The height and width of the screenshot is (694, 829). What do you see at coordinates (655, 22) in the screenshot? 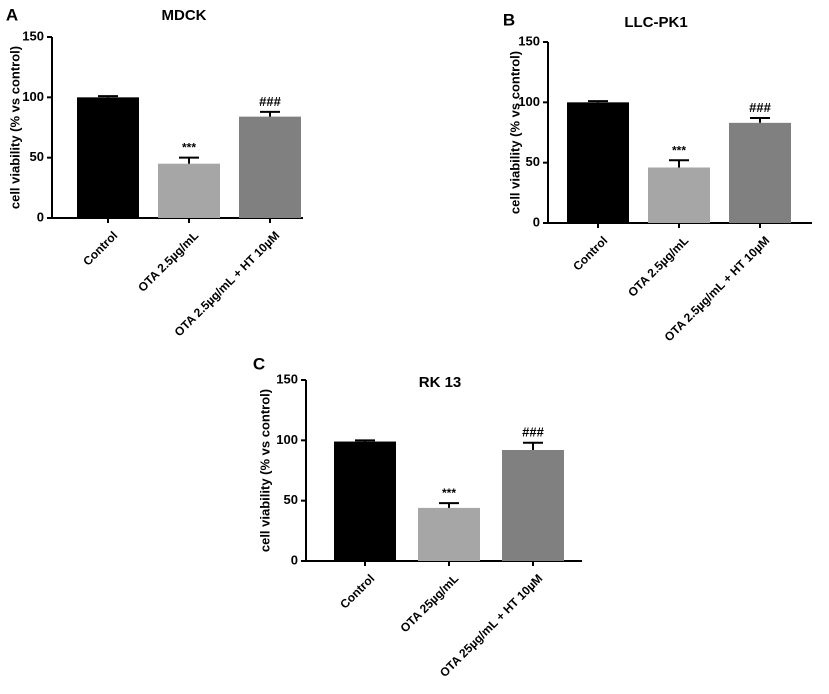
I see `chart-title: LLC-PK1` at bounding box center [655, 22].